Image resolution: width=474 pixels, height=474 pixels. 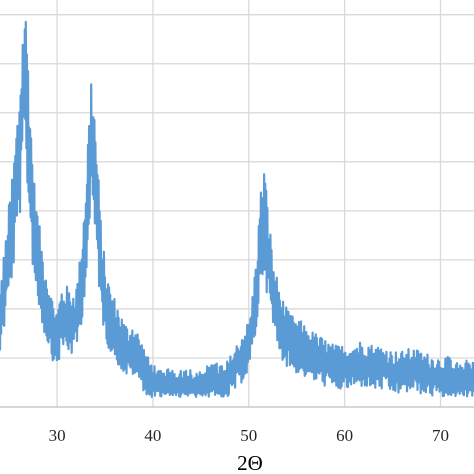 What do you see at coordinates (57, 435) in the screenshot?
I see `x-tick-label-30: 30` at bounding box center [57, 435].